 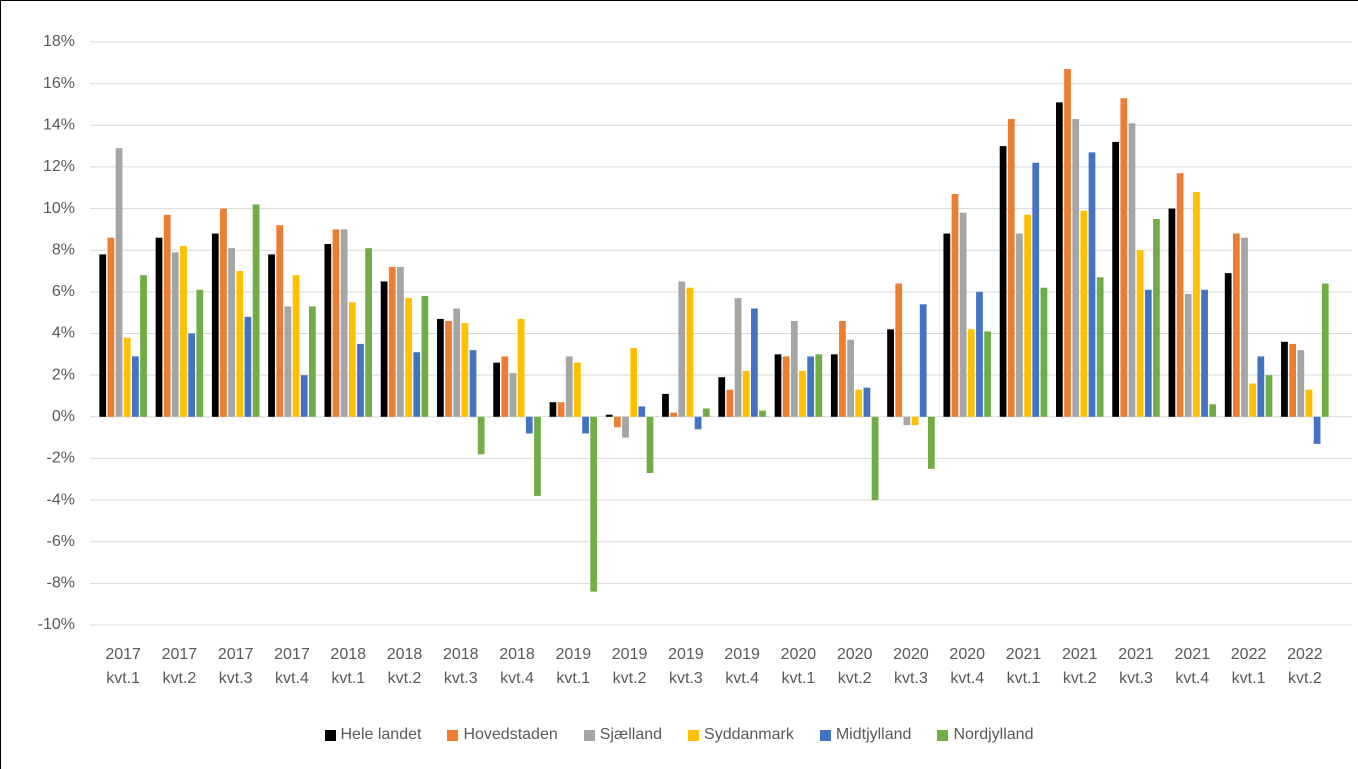 I want to click on x-tick-label: 2019 kvt.2, so click(x=629, y=666).